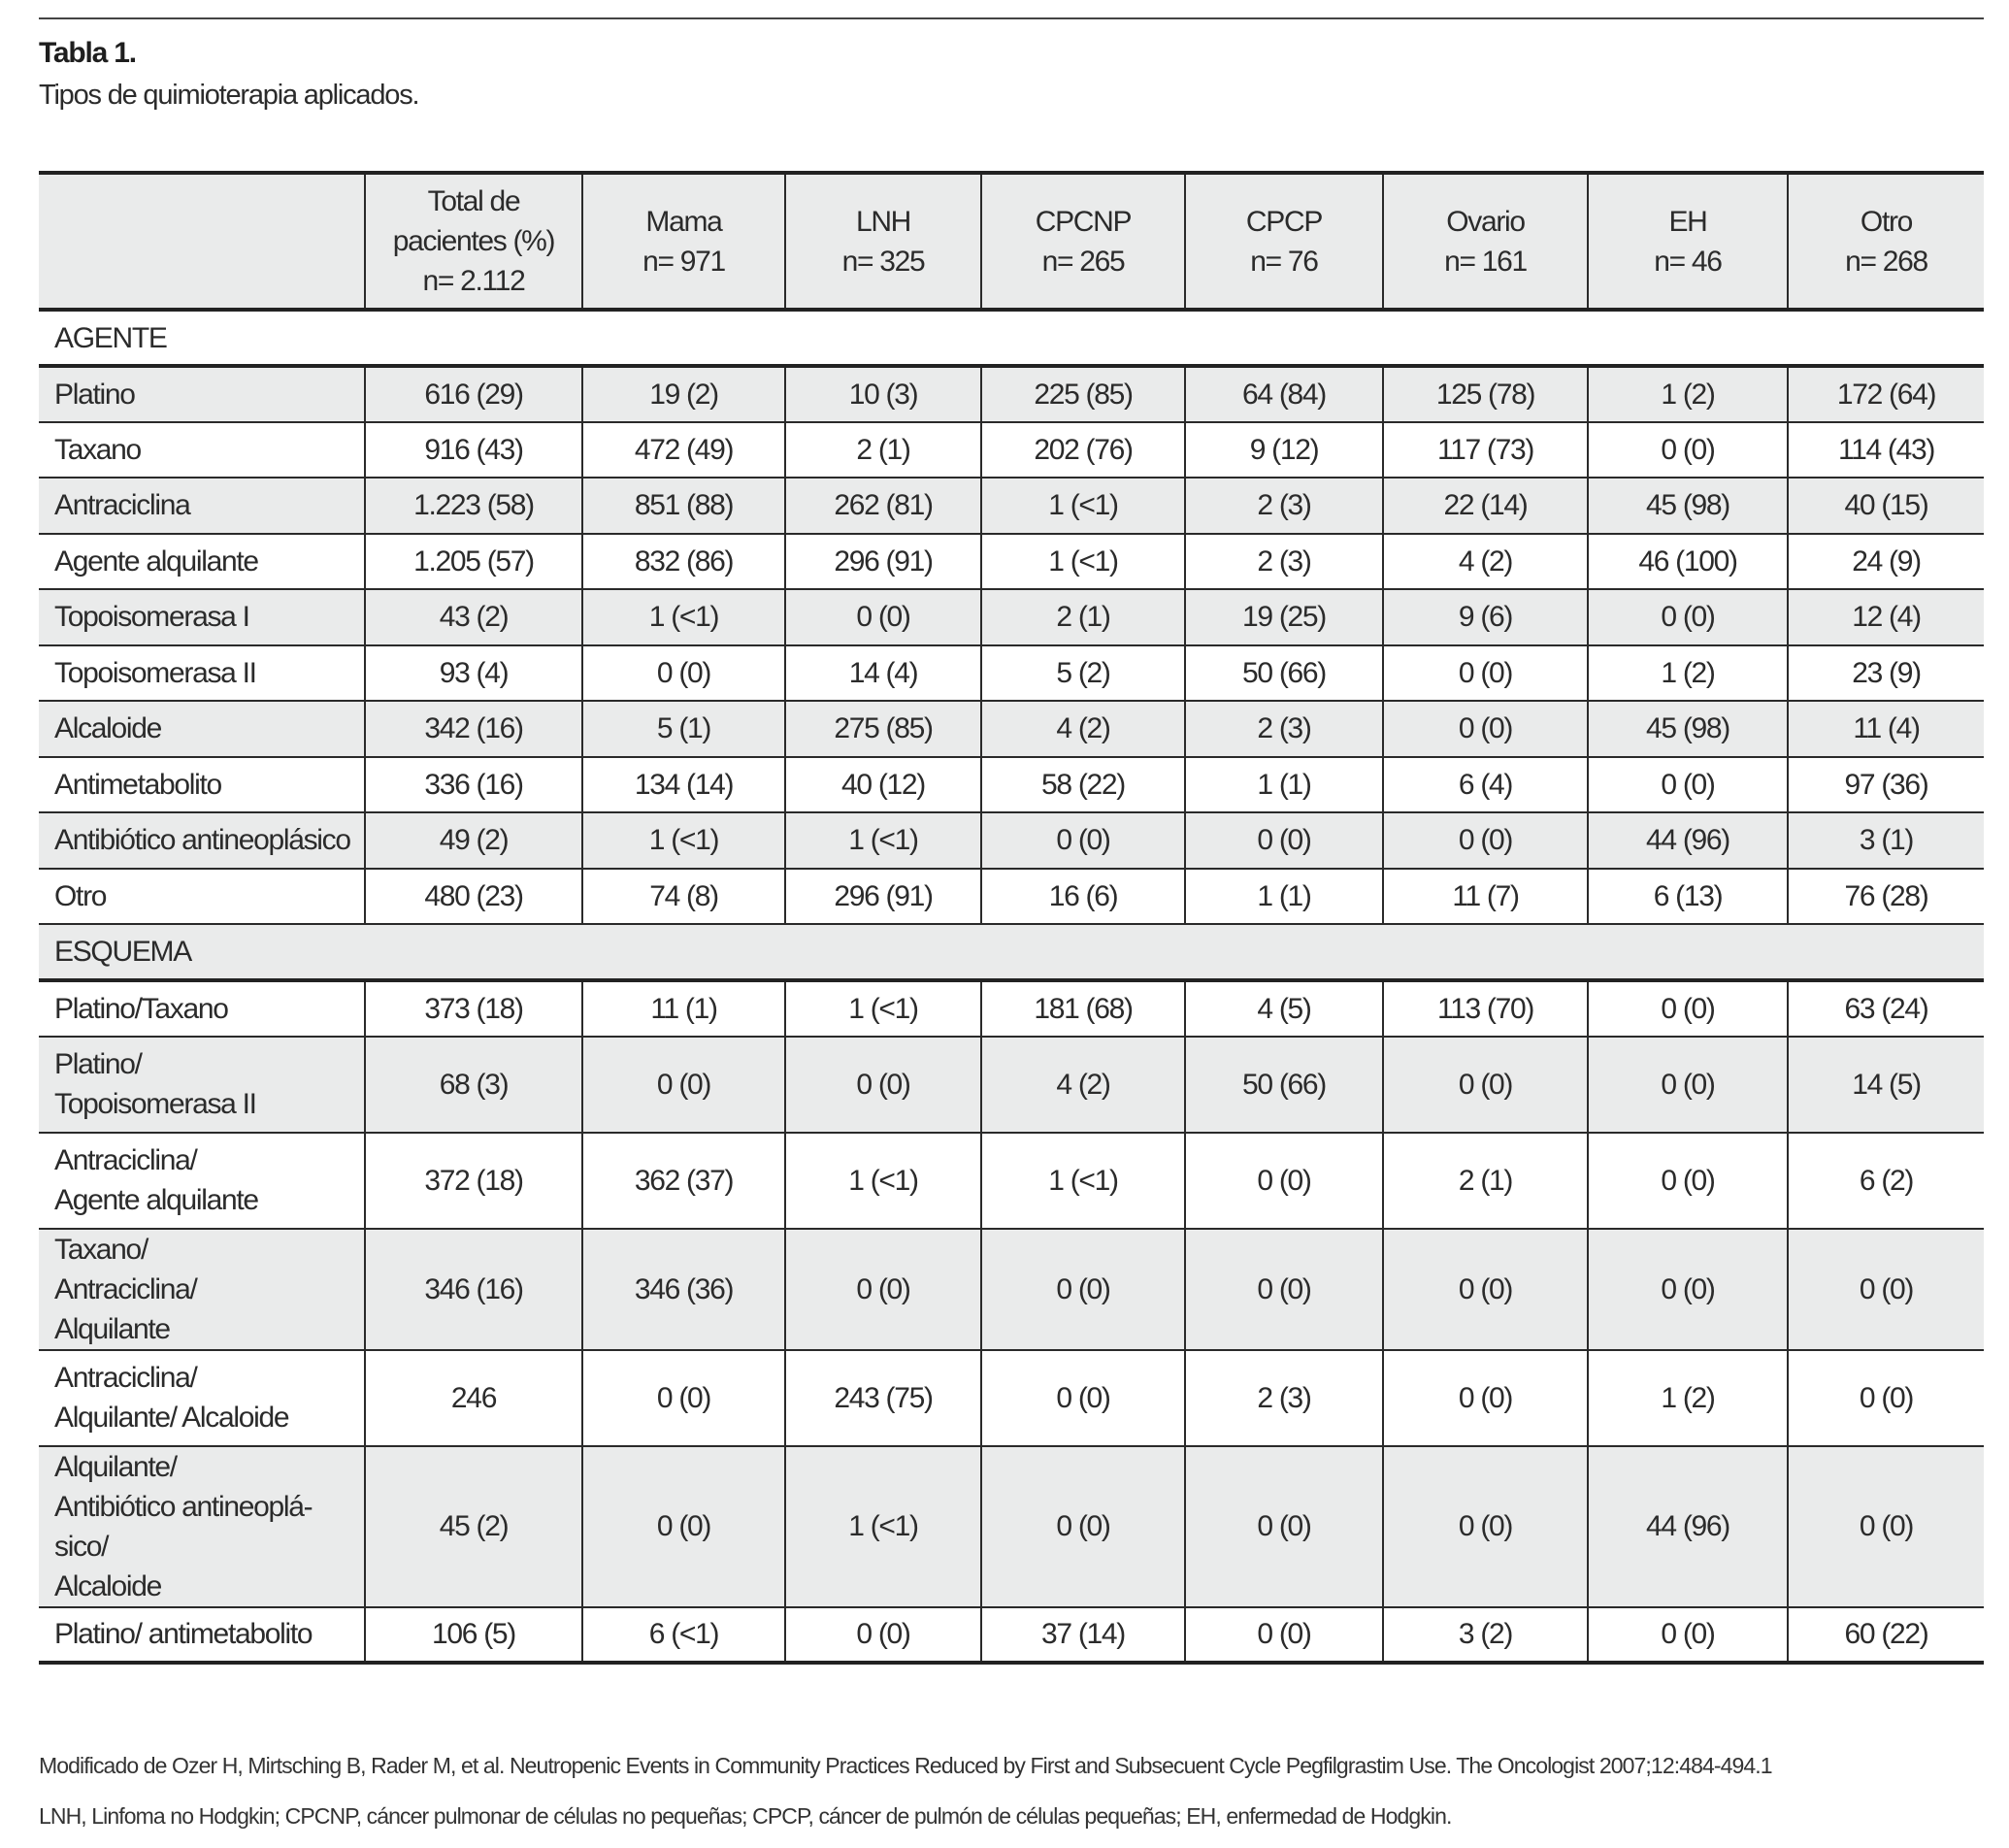 This screenshot has width=2009, height=1848. Describe the element at coordinates (1885, 506) in the screenshot. I see `table-cell: 40 (15)` at that location.